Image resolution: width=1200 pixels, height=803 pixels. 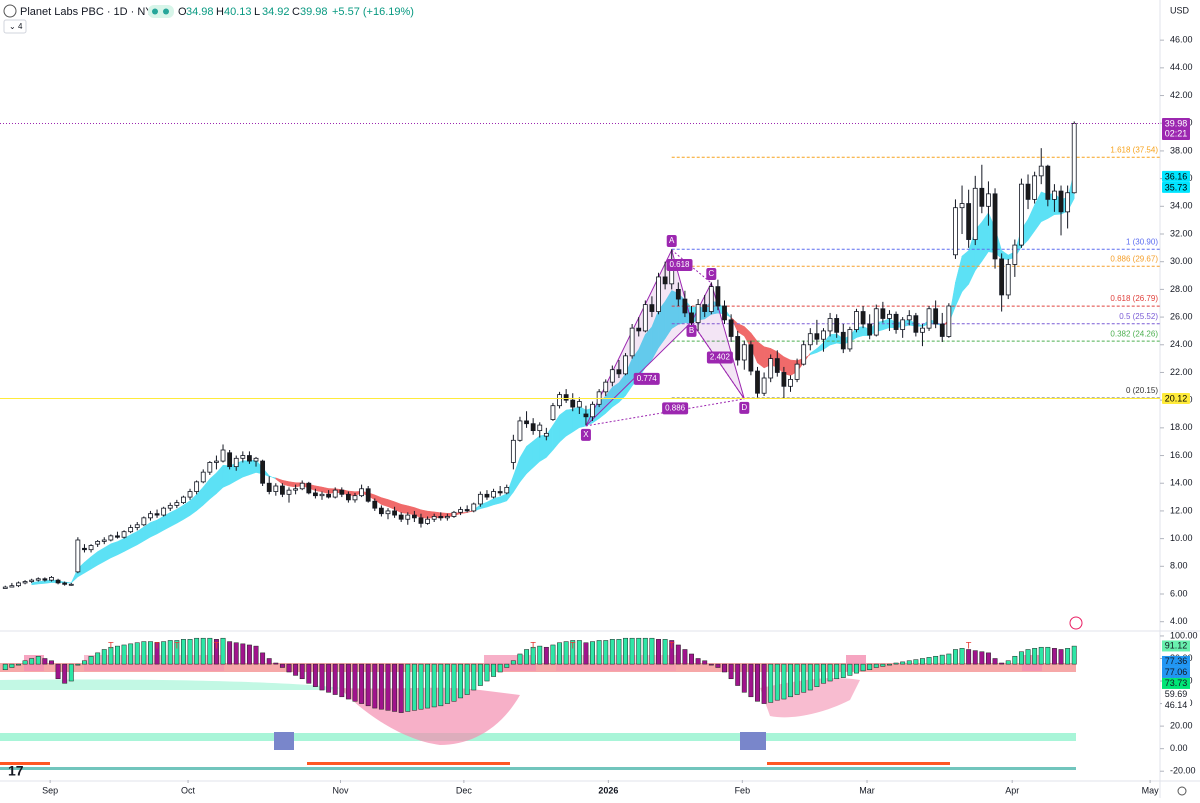 What do you see at coordinates (719, 357) in the screenshot?
I see `ratio-box` at bounding box center [719, 357].